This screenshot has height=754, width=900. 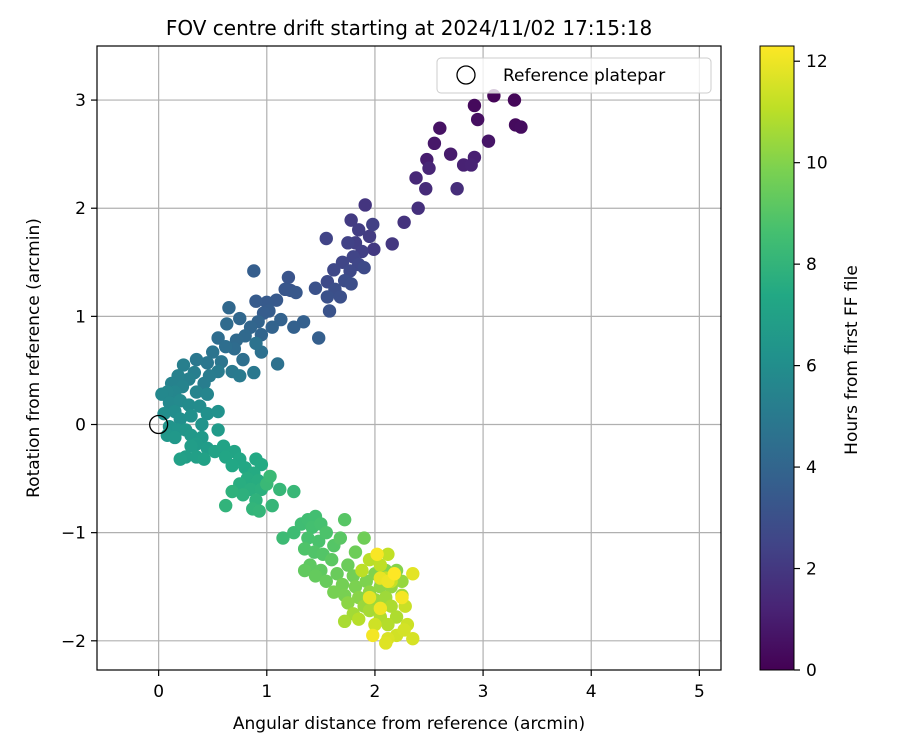 I want to click on y-tick-label: 3, so click(x=80, y=101).